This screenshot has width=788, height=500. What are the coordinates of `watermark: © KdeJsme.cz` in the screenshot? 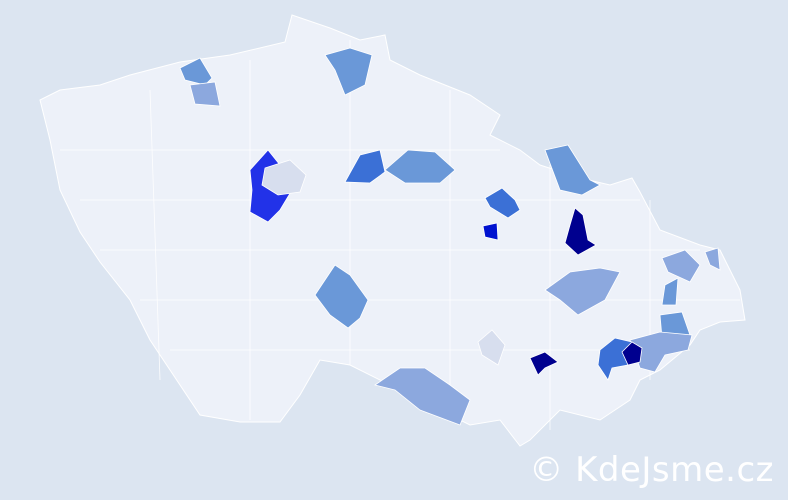 It's located at (651, 470).